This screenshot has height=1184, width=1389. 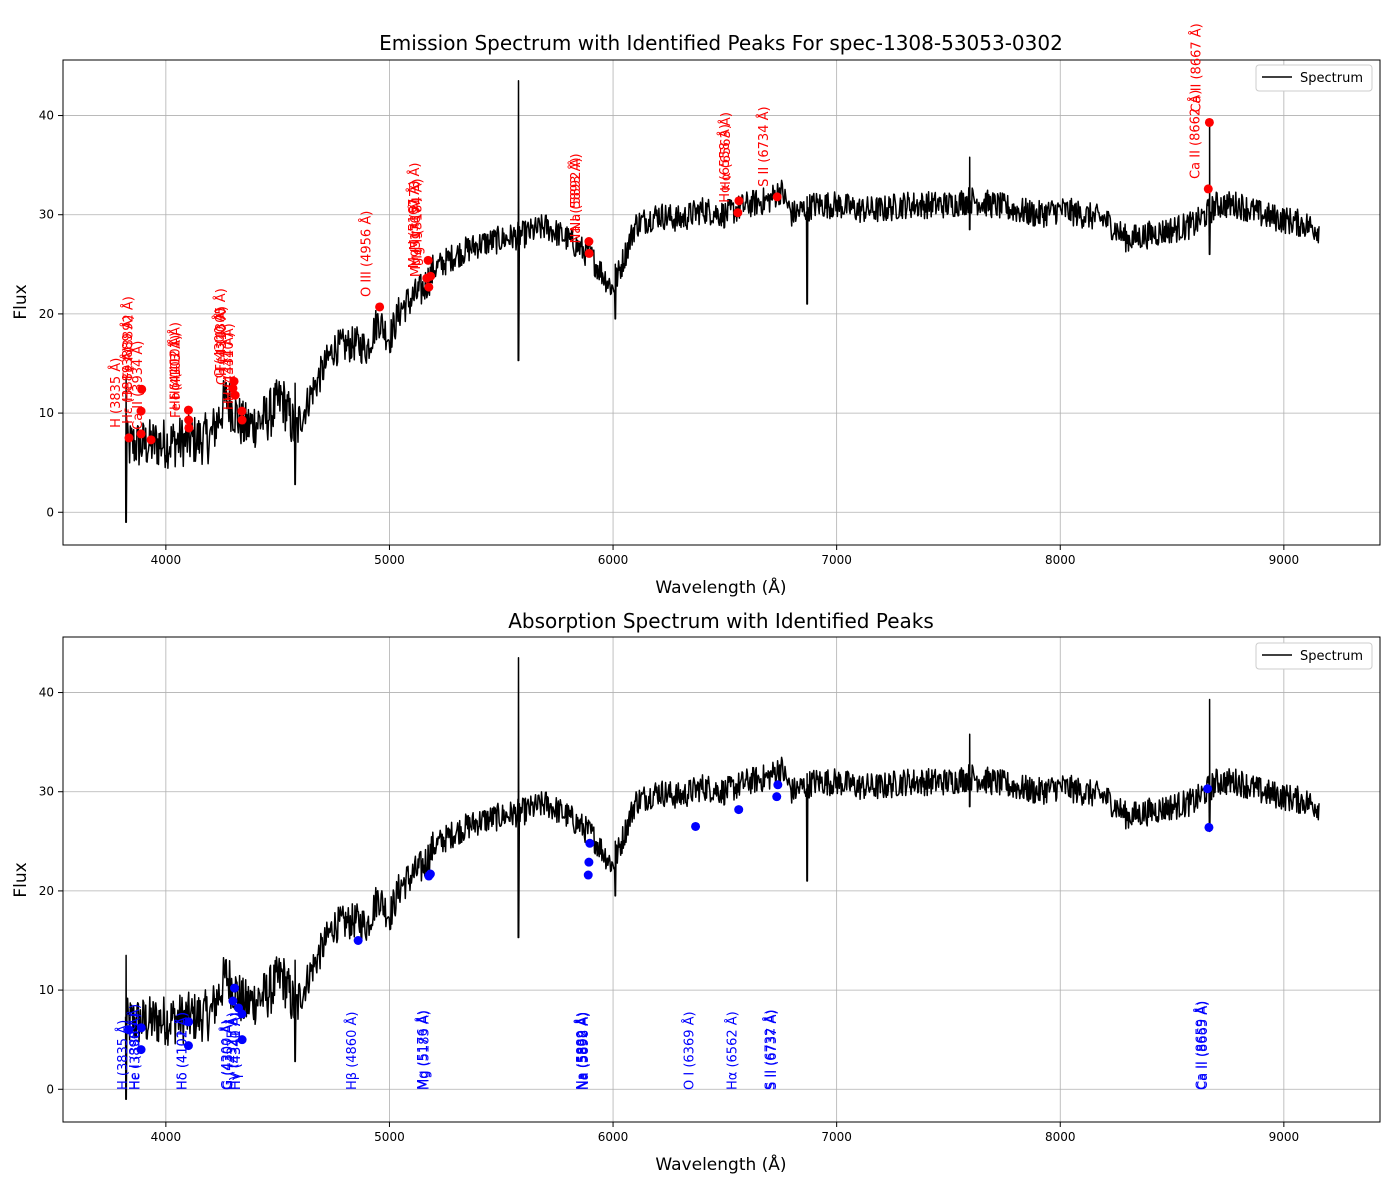 What do you see at coordinates (389, 1137) in the screenshot?
I see `absorption-x-tick-label: 5000` at bounding box center [389, 1137].